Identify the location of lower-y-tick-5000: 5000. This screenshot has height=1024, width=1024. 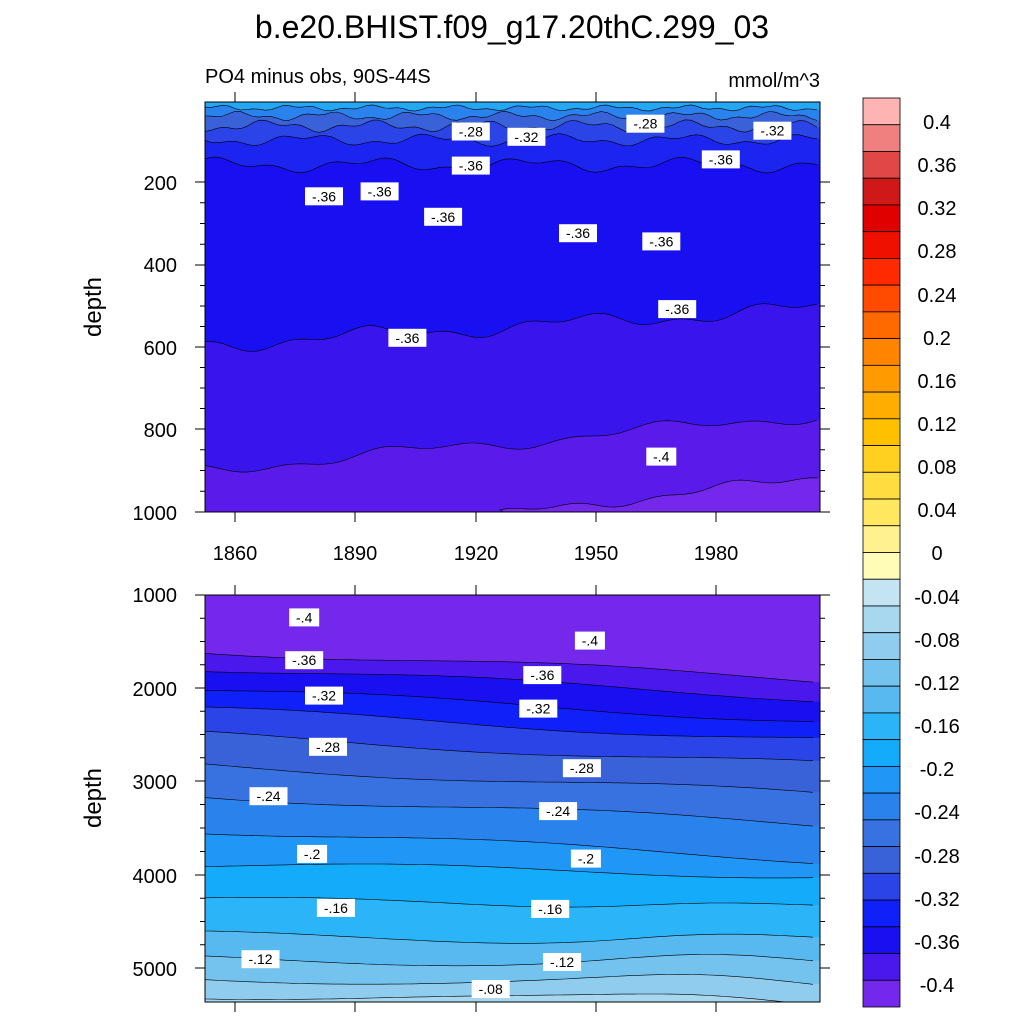
(155, 970).